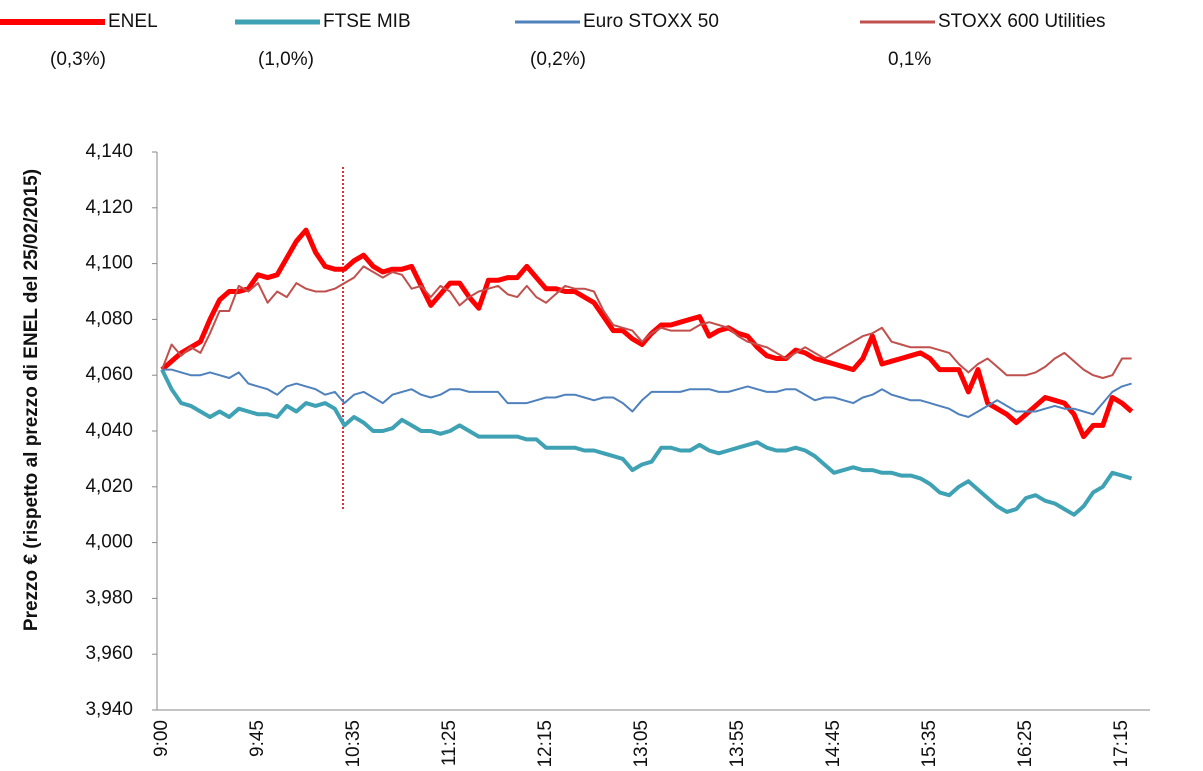 The width and height of the screenshot is (1203, 771). Describe the element at coordinates (286, 59) in the screenshot. I see `legend-note: (1,0%)` at that location.